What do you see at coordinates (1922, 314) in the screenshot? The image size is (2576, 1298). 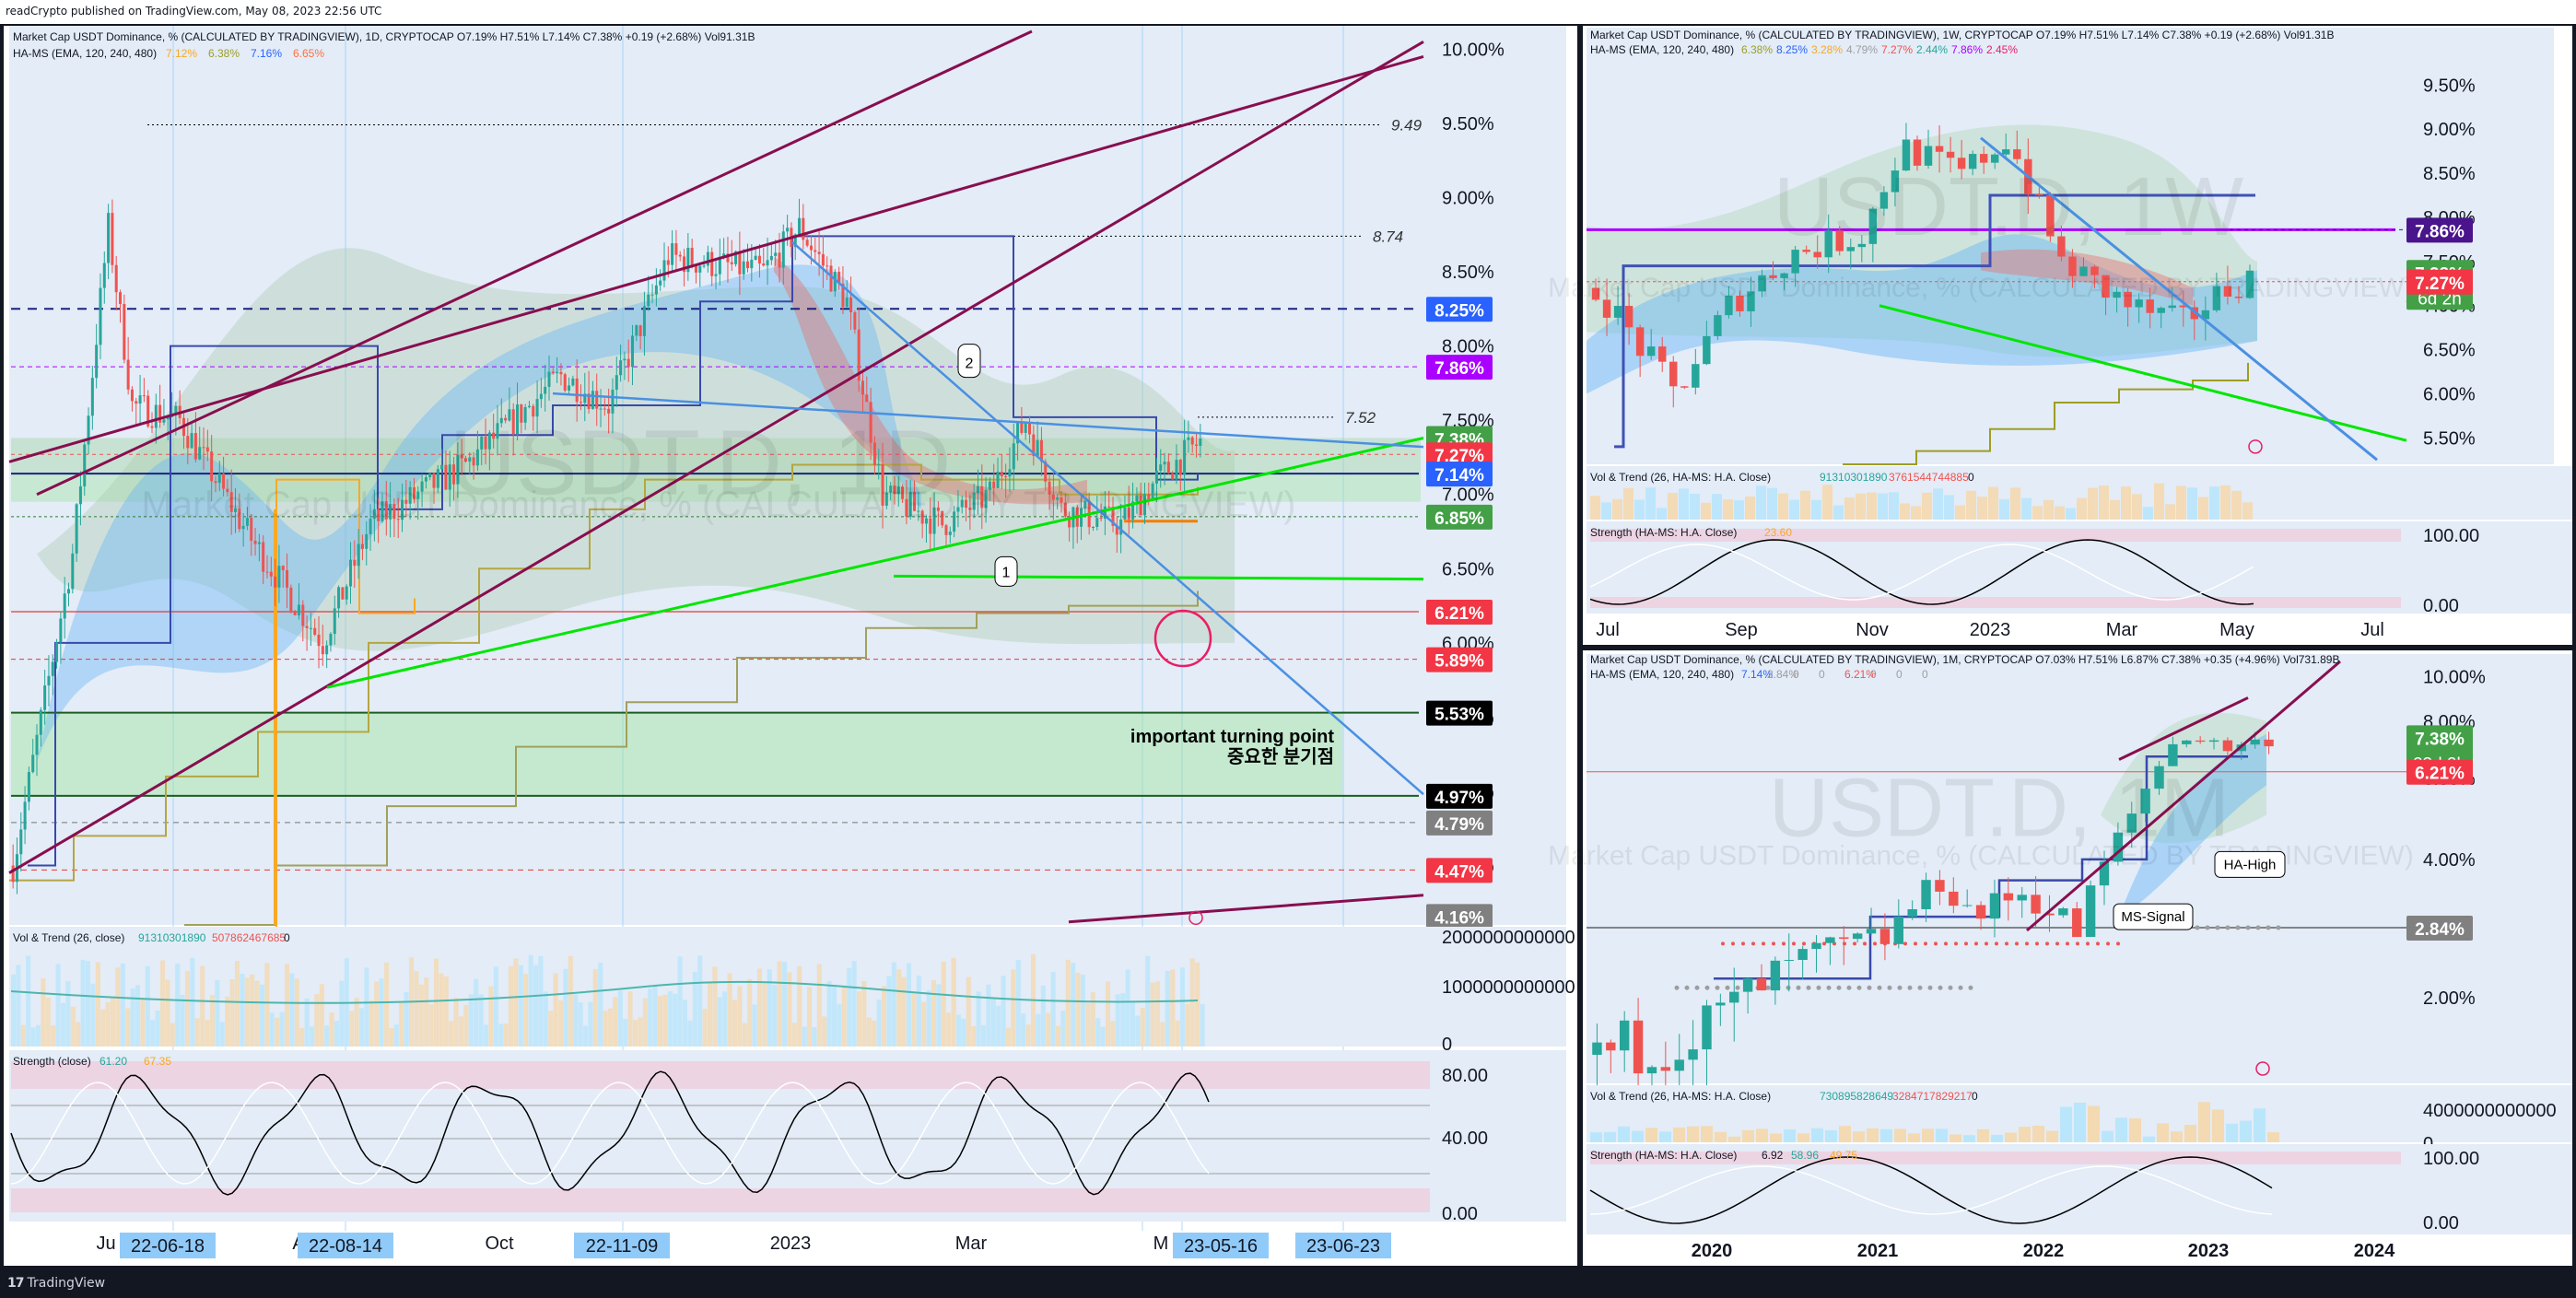 I see `weekly-blue-band` at bounding box center [1922, 314].